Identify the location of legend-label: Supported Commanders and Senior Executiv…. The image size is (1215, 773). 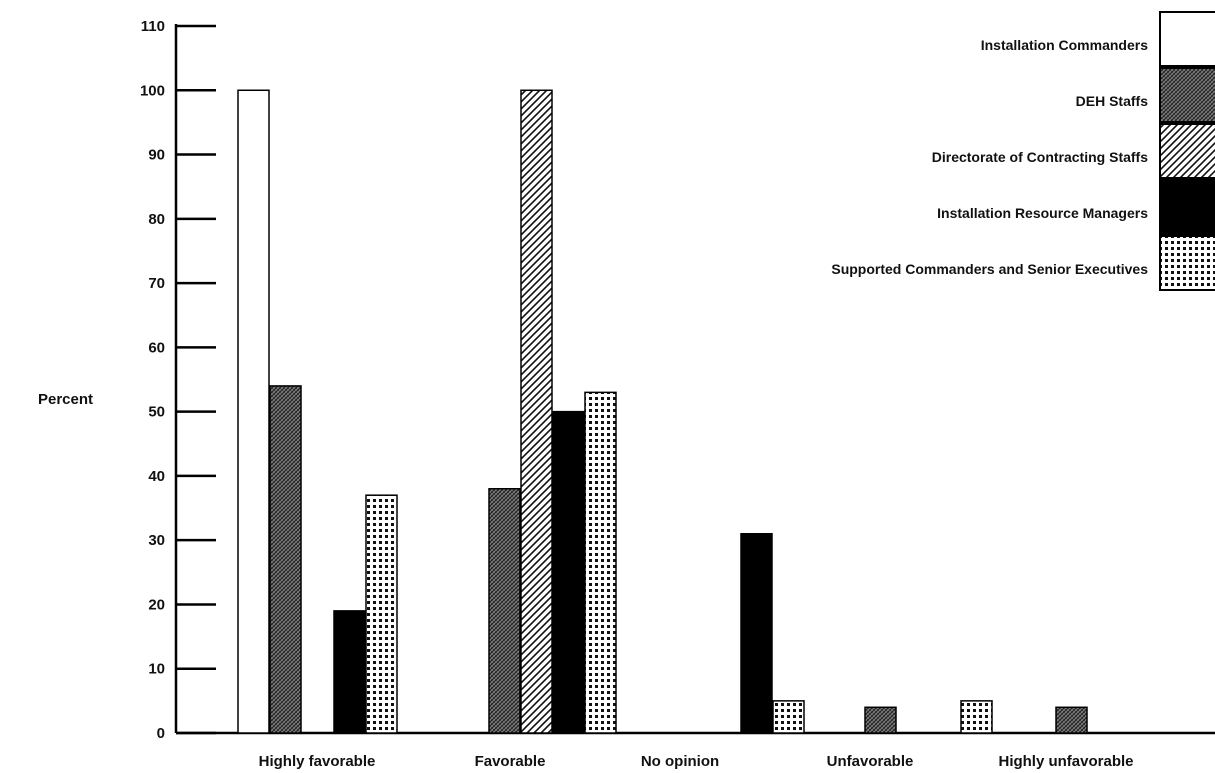
(989, 269).